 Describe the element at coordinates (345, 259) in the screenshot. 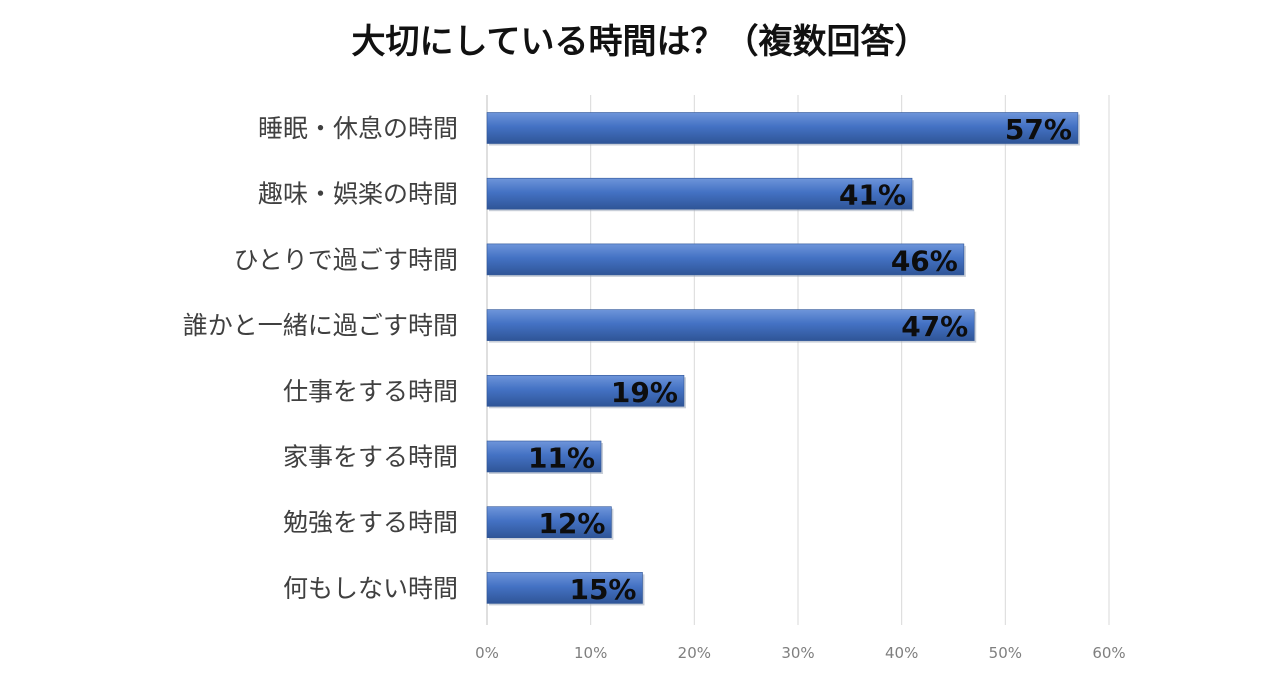

I see `category-label: ひとりで過ごす時間` at that location.